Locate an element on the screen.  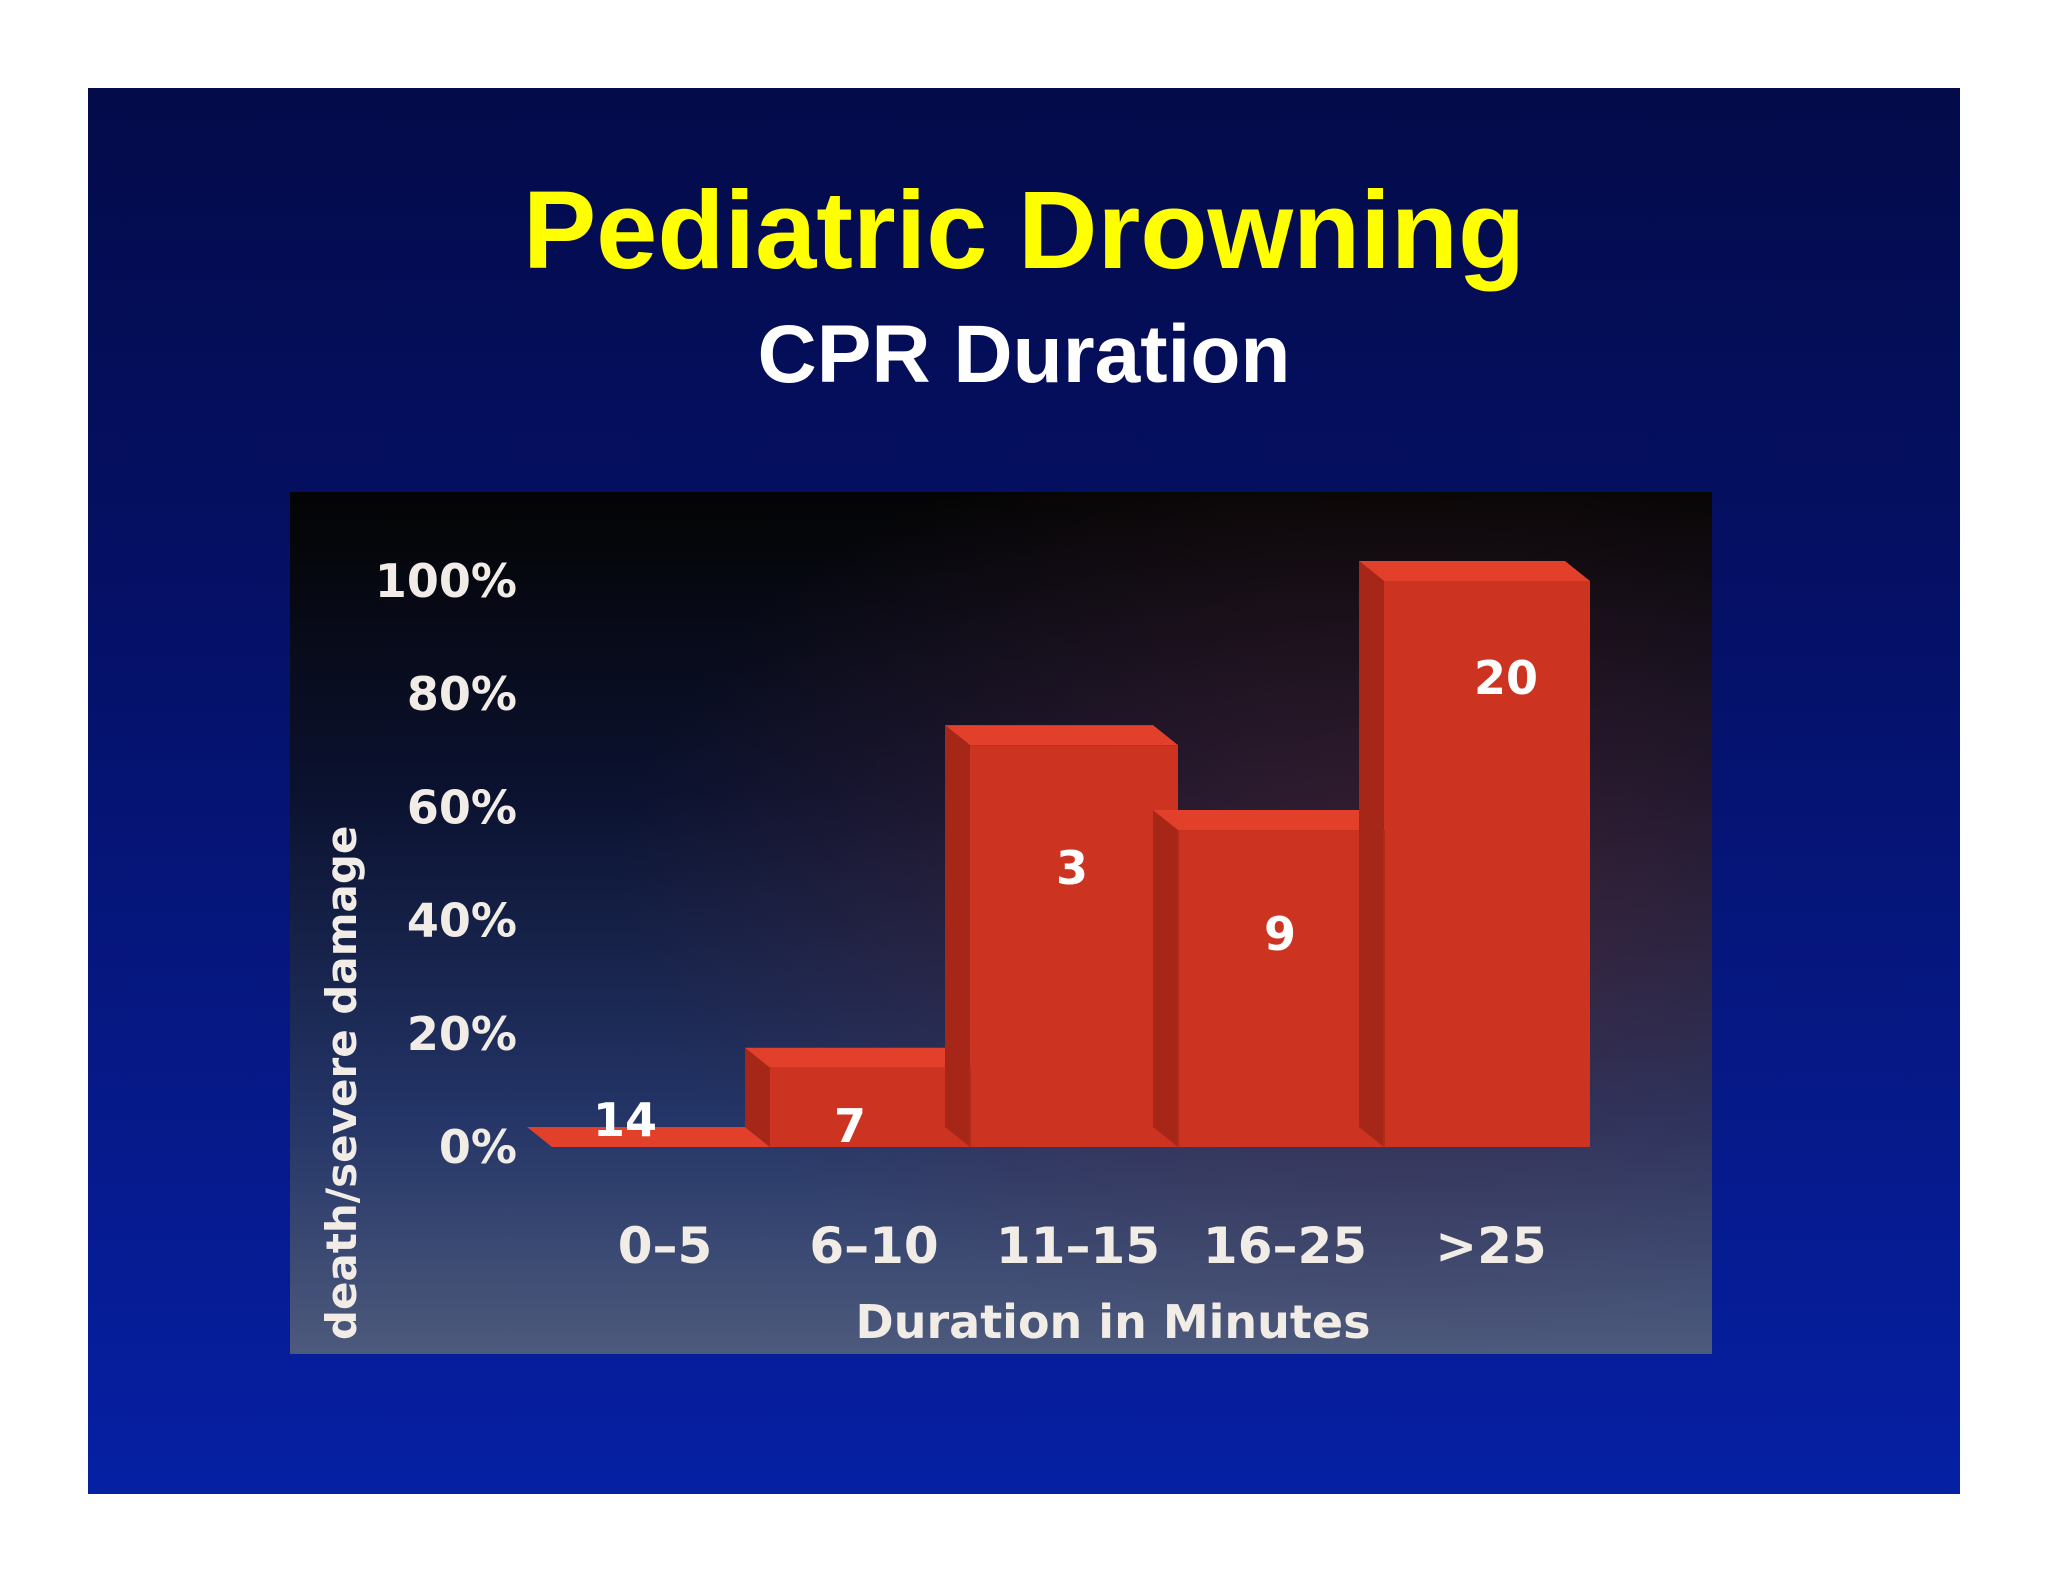
bar-count-label: 20 is located at coordinates (1506, 678).